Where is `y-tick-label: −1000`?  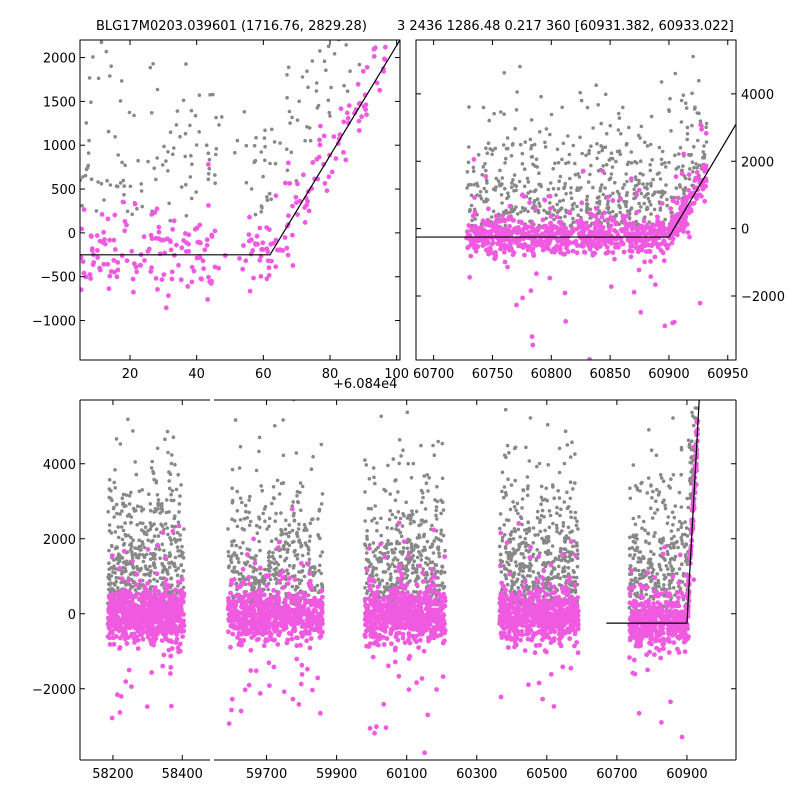 y-tick-label: −1000 is located at coordinates (54, 322).